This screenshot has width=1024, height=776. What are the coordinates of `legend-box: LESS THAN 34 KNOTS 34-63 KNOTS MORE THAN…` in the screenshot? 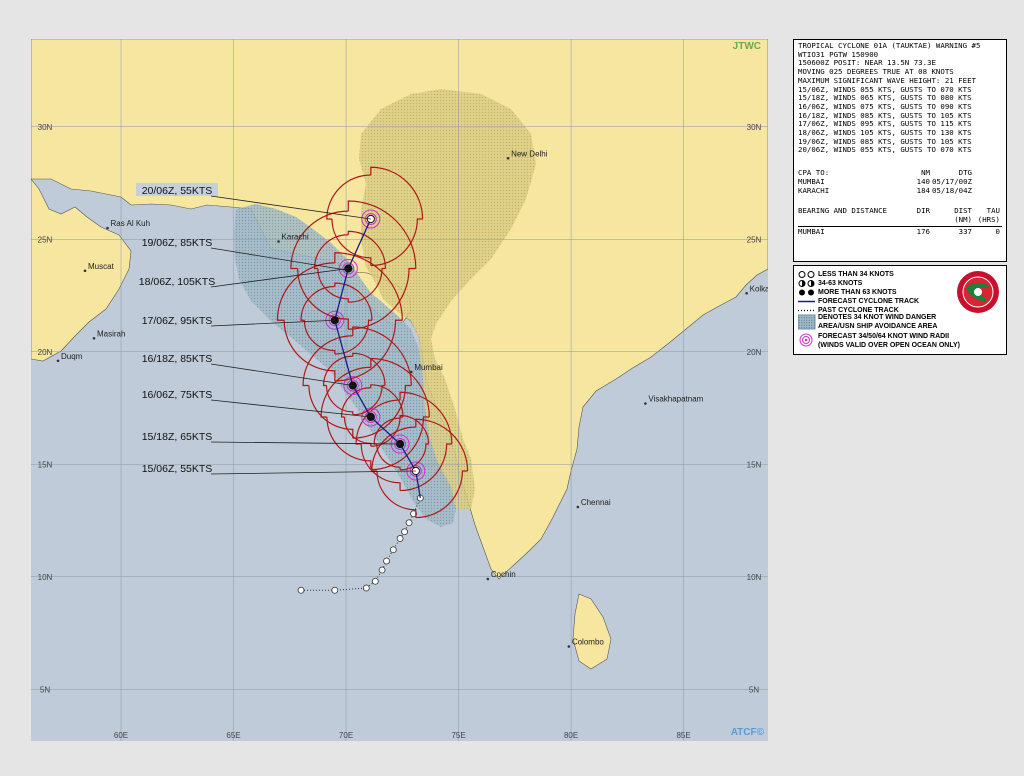 It's located at (900, 310).